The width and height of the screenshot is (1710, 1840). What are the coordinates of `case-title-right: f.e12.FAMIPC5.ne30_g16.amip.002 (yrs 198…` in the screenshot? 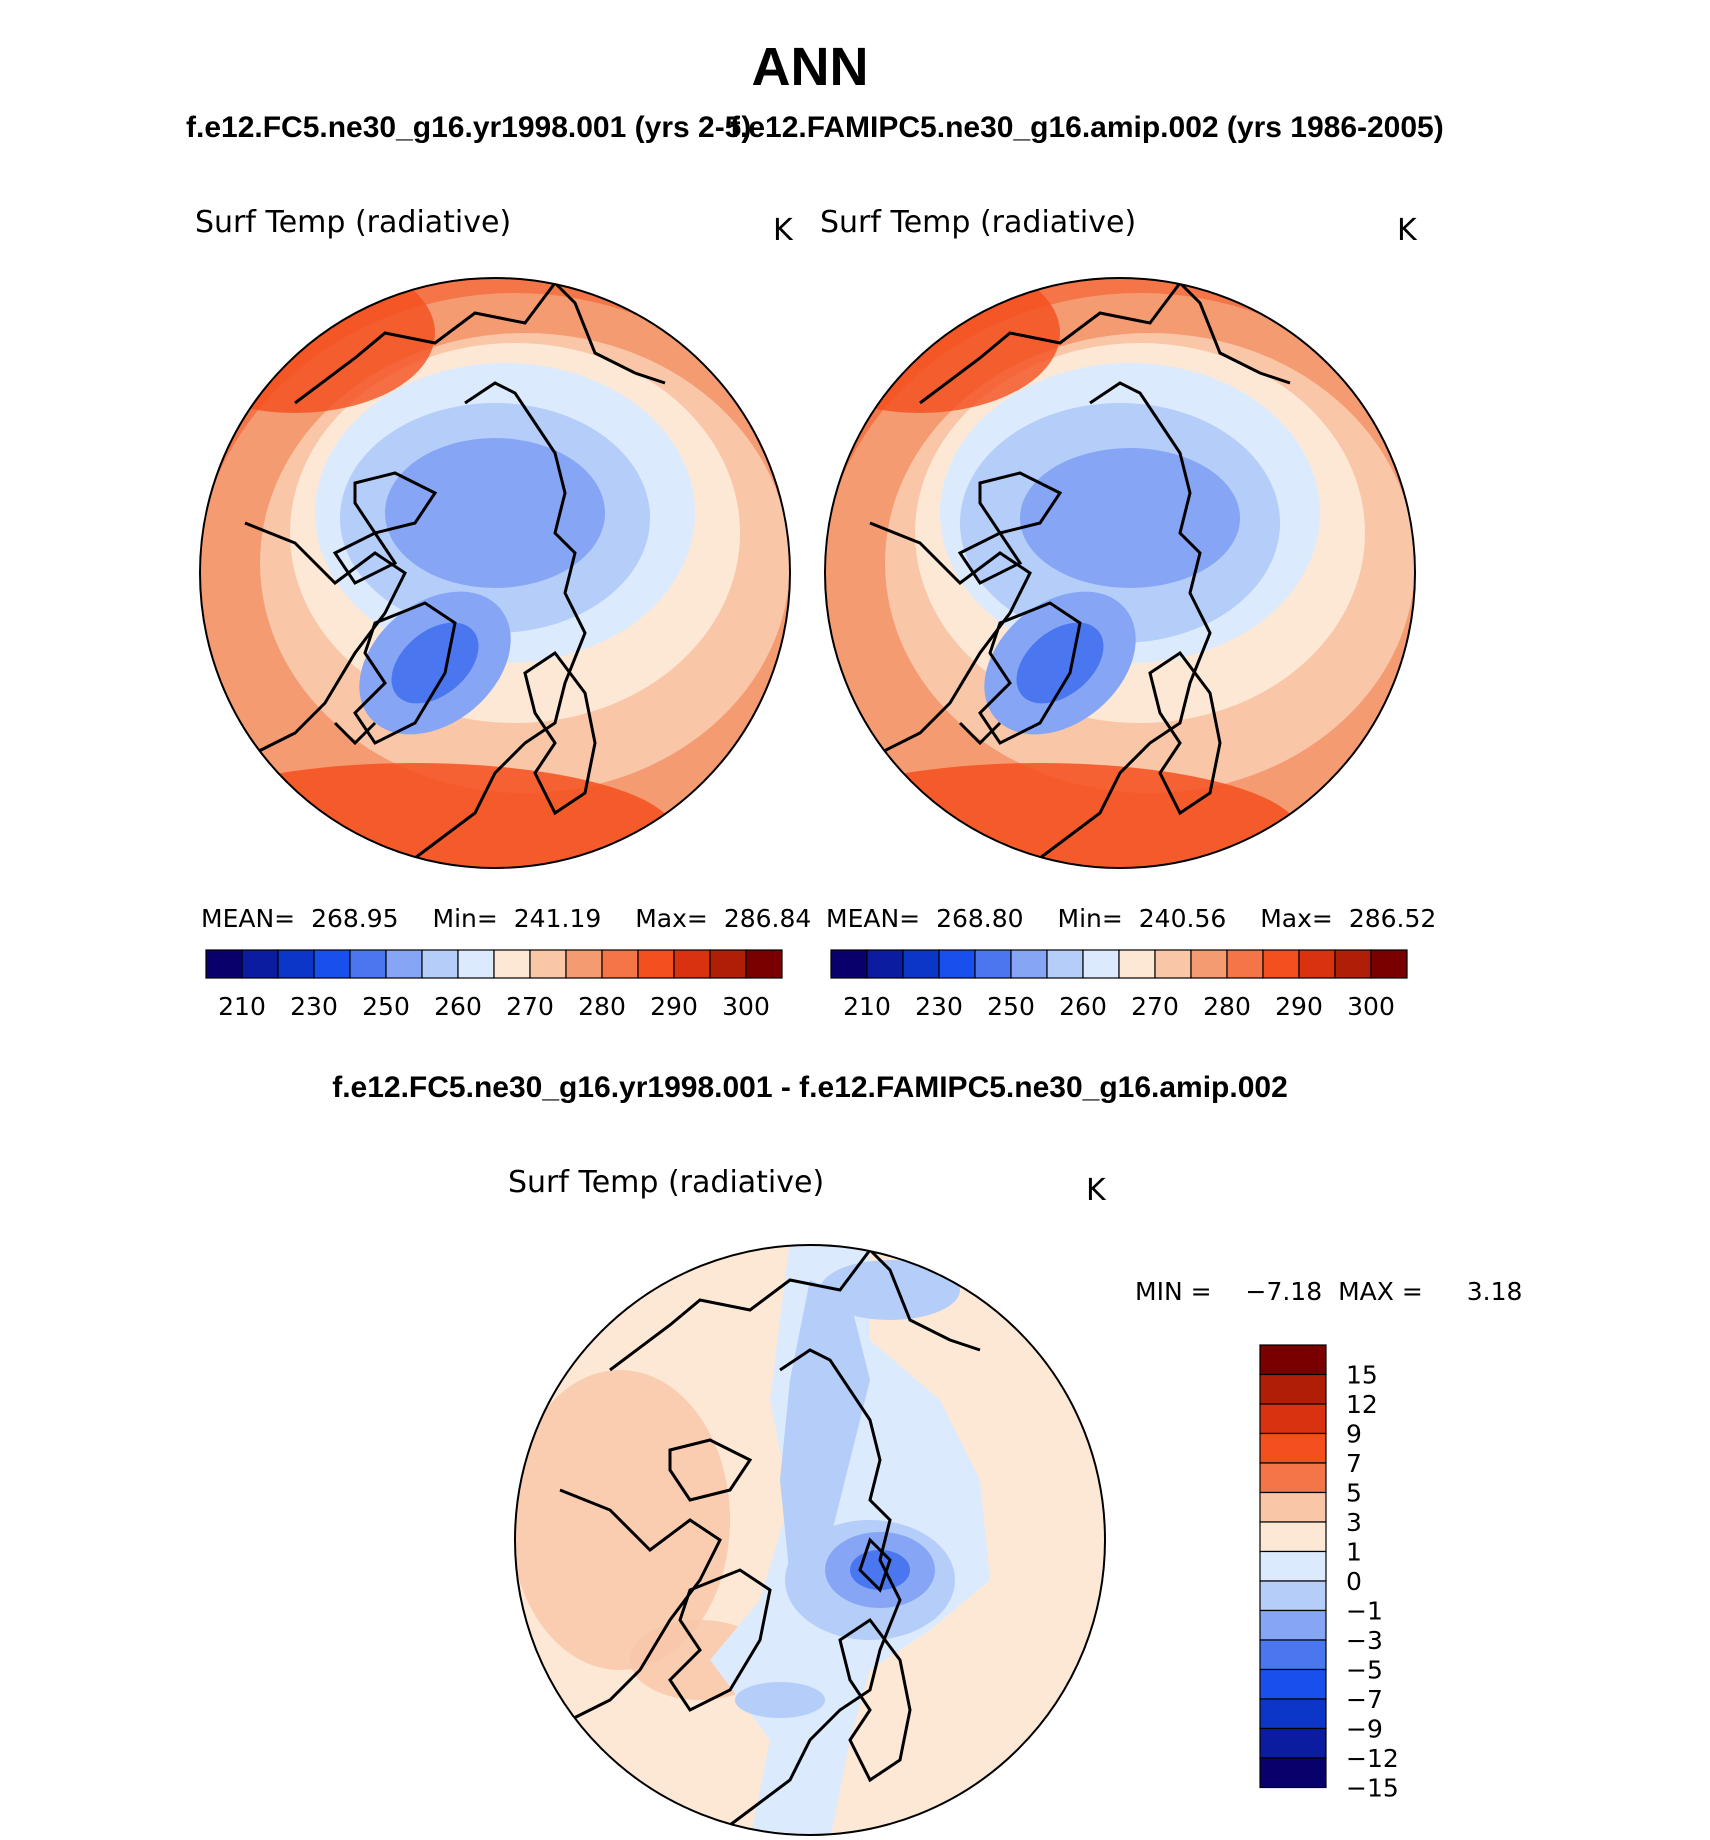 It's located at (1087, 127).